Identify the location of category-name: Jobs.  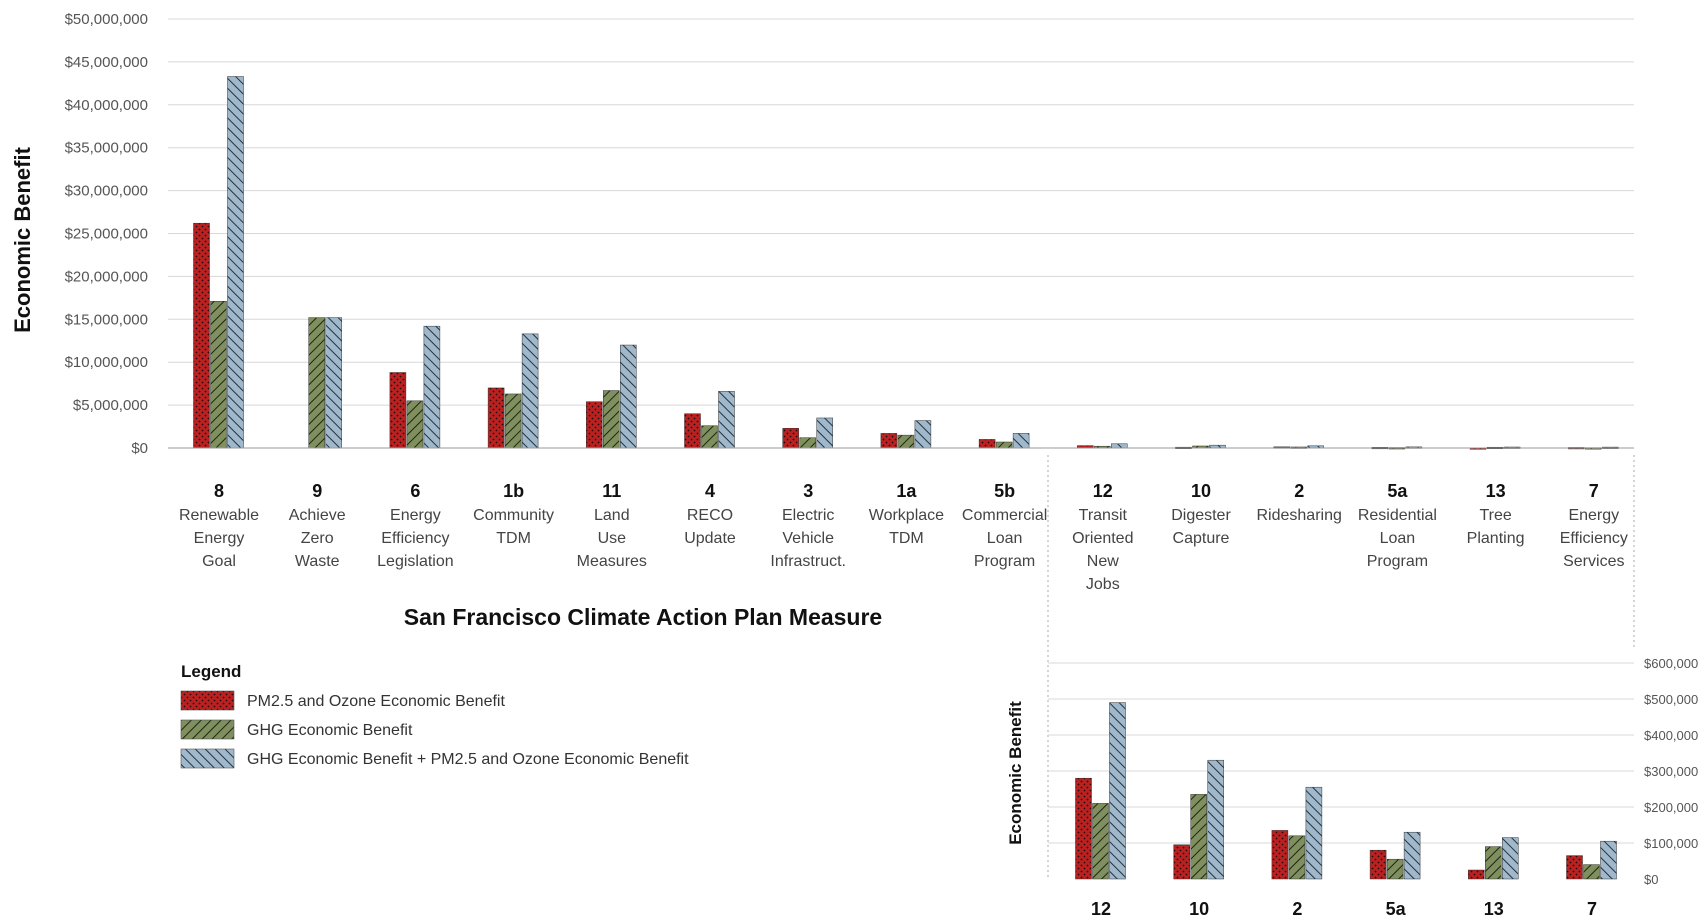
(1103, 584).